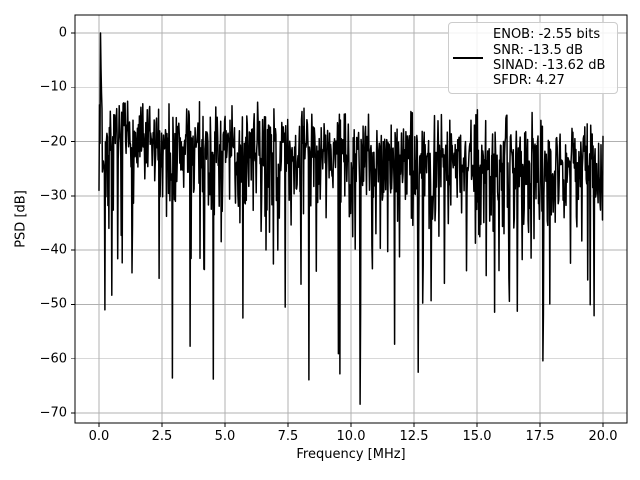 The width and height of the screenshot is (640, 480). Describe the element at coordinates (53, 304) in the screenshot. I see `y-tick-label: −50` at that location.